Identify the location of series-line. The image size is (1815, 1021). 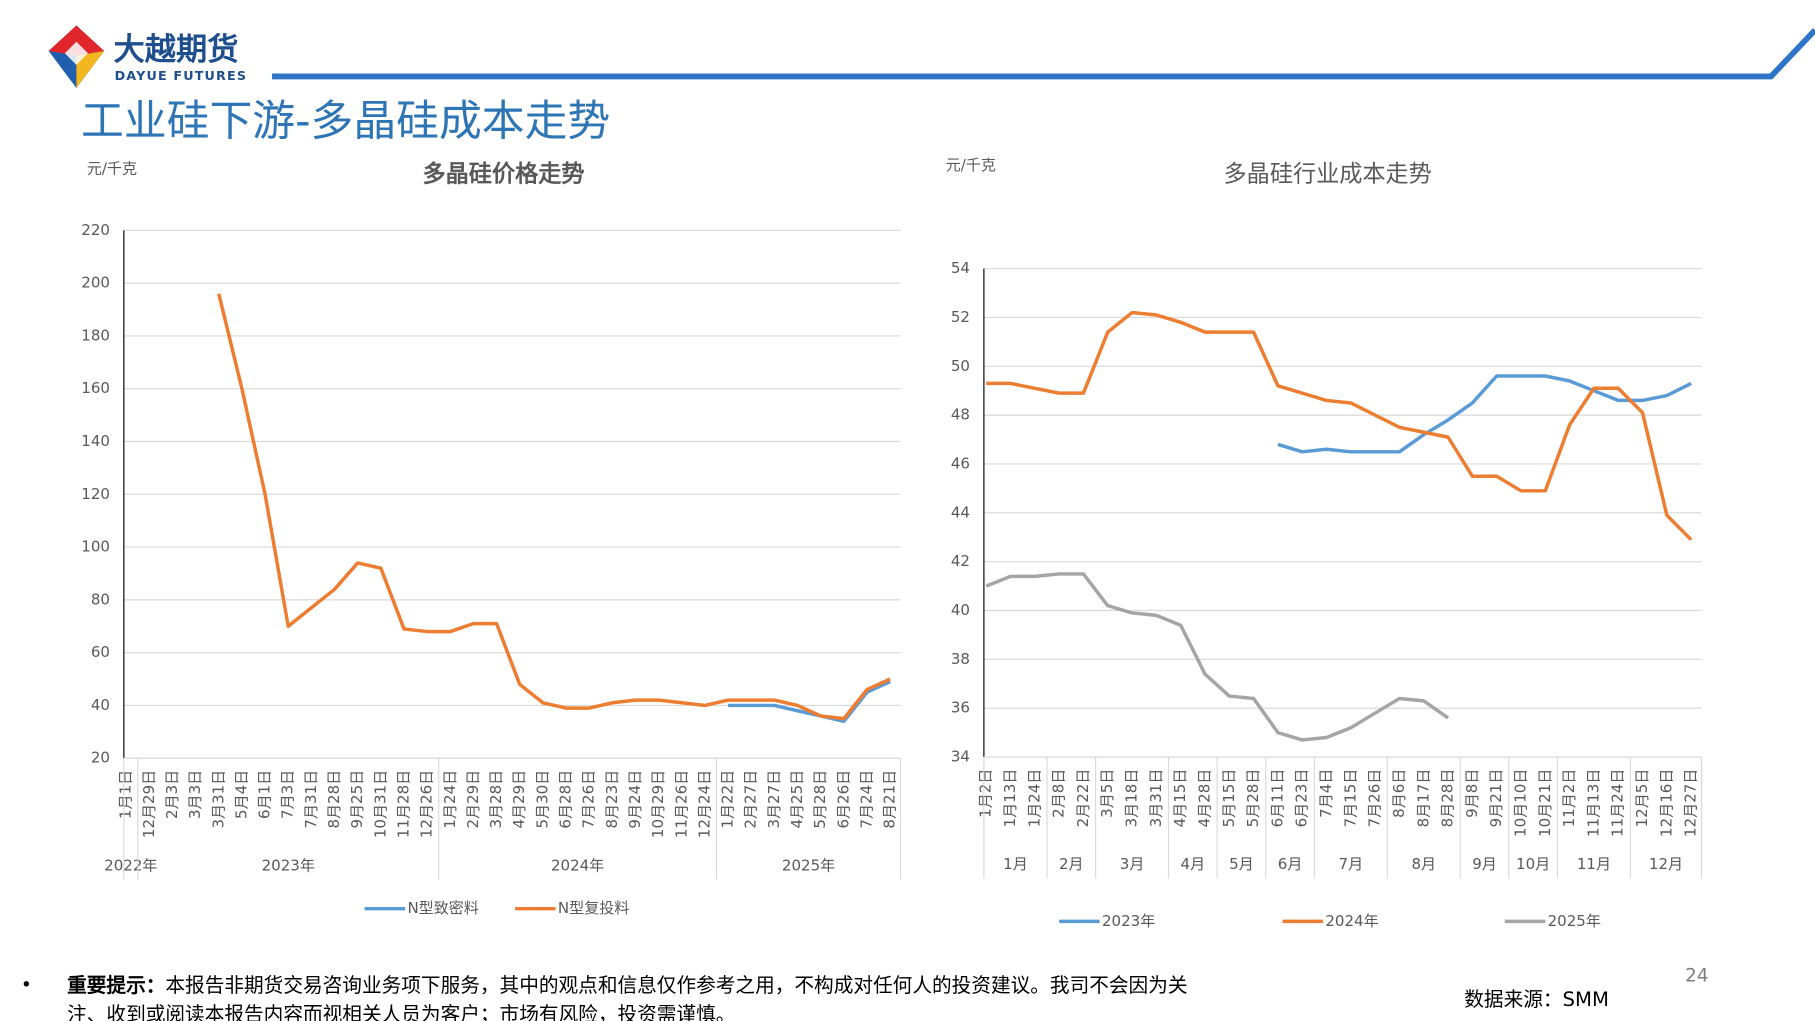
(1484, 414).